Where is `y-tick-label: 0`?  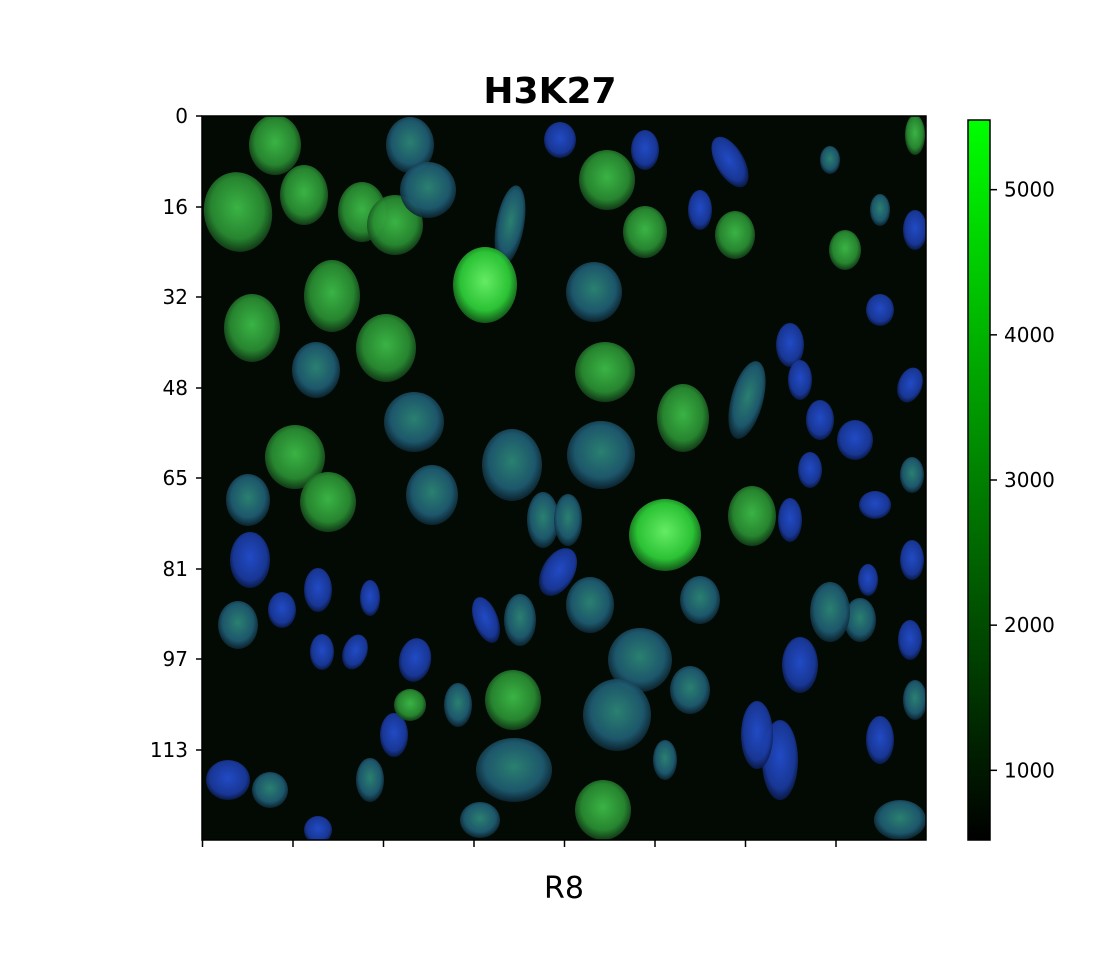 y-tick-label: 0 is located at coordinates (181, 116).